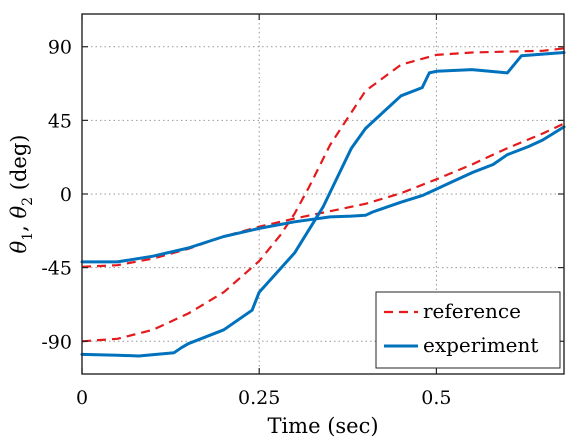  I want to click on legend-label-experiment: experiment, so click(480, 345).